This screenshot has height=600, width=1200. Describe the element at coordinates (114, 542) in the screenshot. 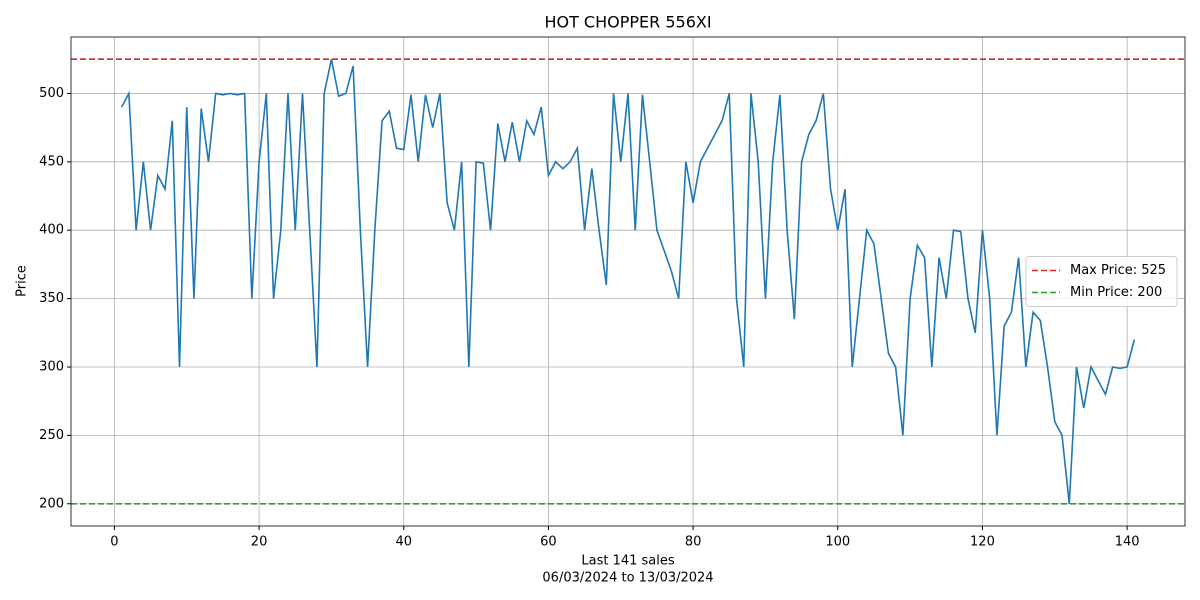

I see `x-tick-label: 0` at that location.